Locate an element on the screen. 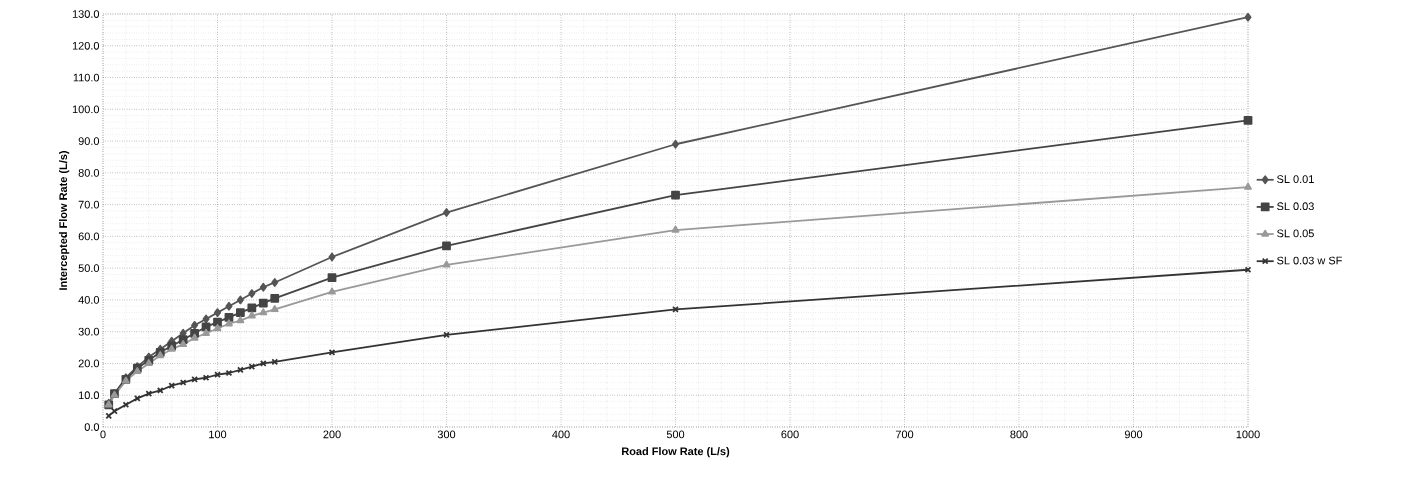  x-tick-label: 200 is located at coordinates (332, 434).